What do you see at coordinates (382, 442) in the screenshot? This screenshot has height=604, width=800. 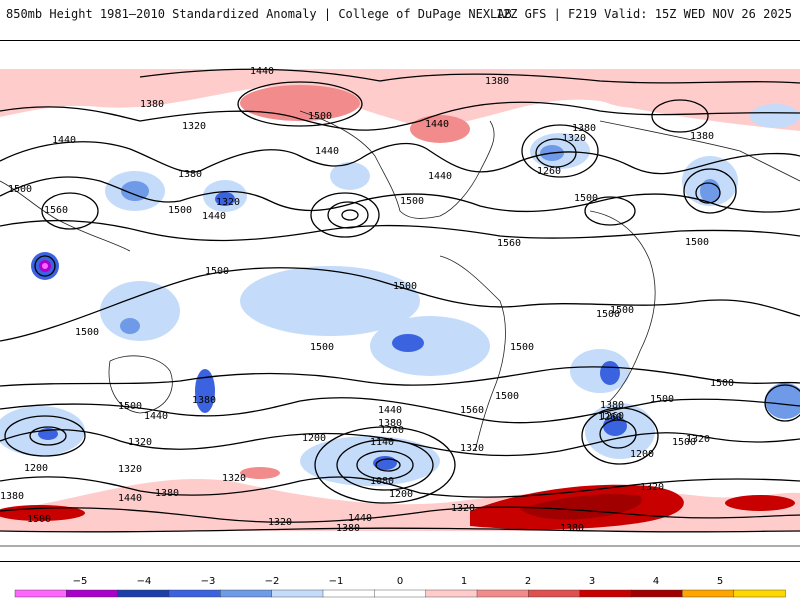 I see `contour-label: 1140` at bounding box center [382, 442].